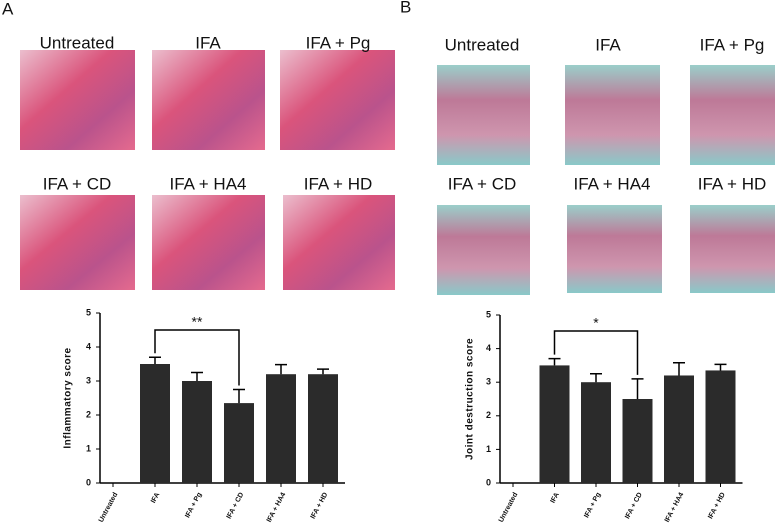 Image resolution: width=778 pixels, height=528 pixels. I want to click on significance-label: **, so click(197, 322).